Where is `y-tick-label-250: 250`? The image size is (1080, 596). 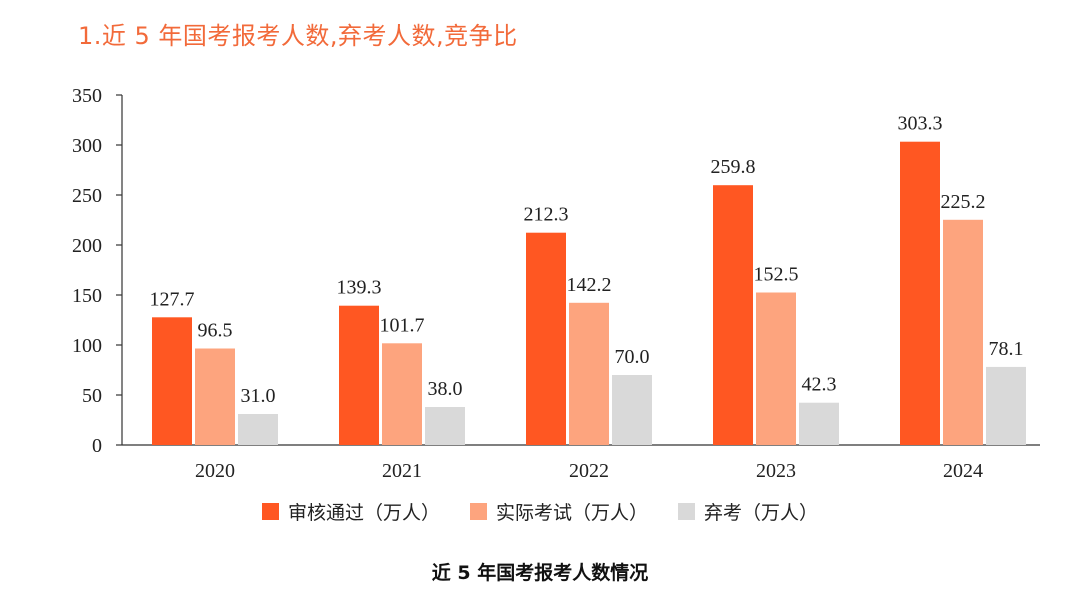
y-tick-label-250: 250 is located at coordinates (87, 196).